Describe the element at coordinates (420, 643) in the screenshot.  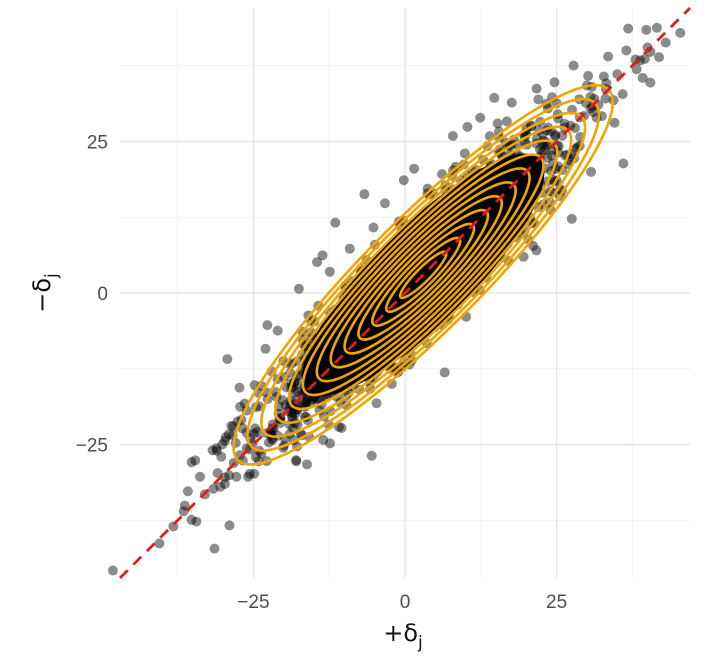
I see `x-axis-title-subscript: j` at that location.